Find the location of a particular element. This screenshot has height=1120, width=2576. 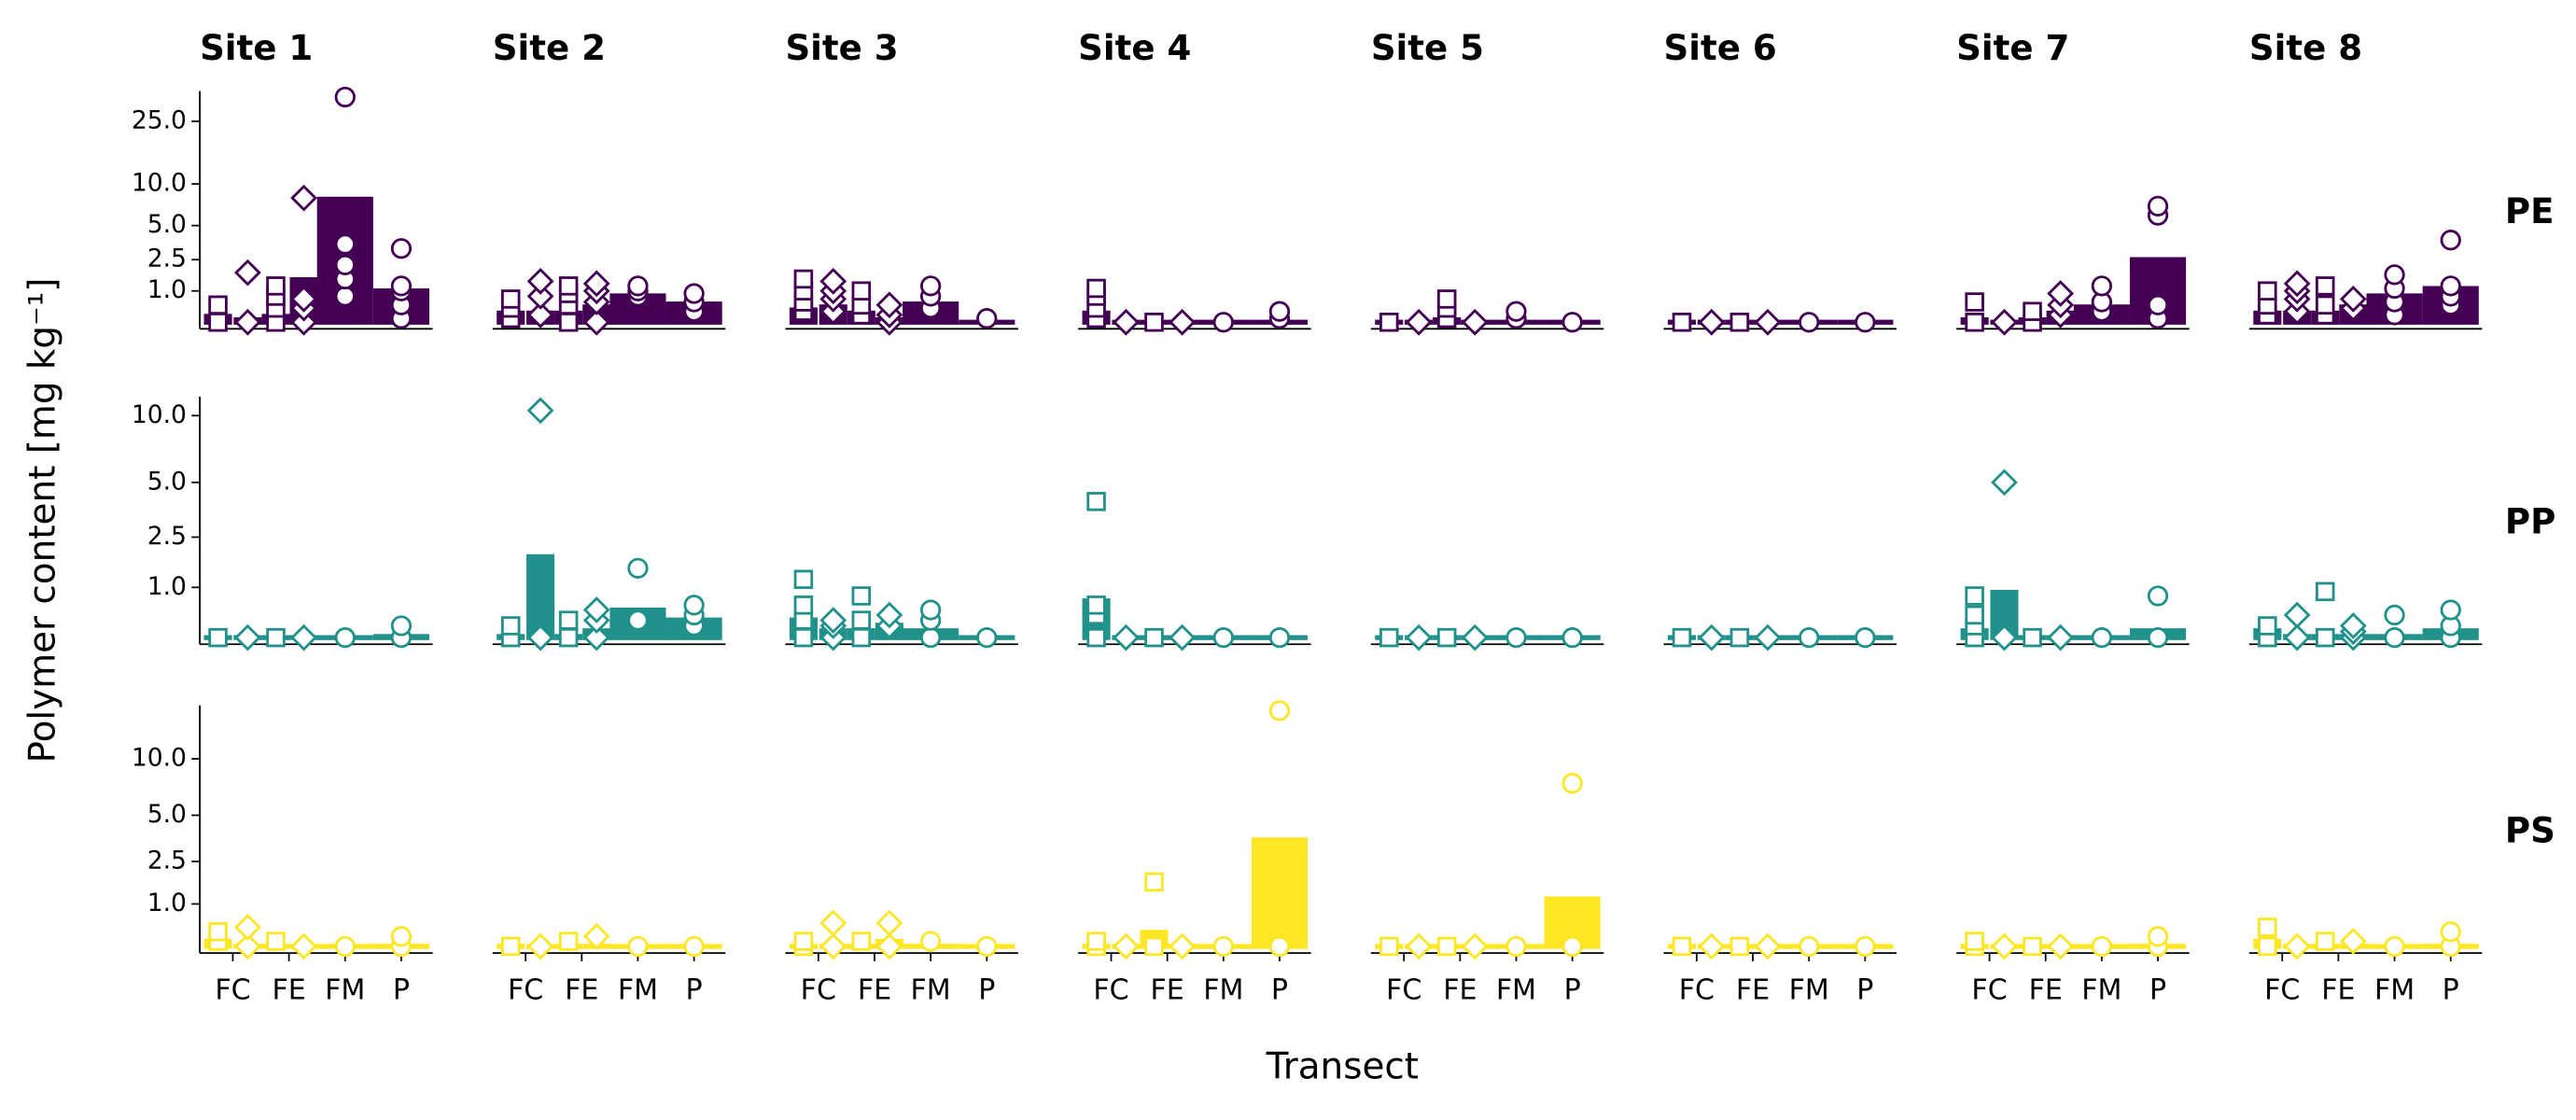

site-title: Site 8 is located at coordinates (2305, 48).